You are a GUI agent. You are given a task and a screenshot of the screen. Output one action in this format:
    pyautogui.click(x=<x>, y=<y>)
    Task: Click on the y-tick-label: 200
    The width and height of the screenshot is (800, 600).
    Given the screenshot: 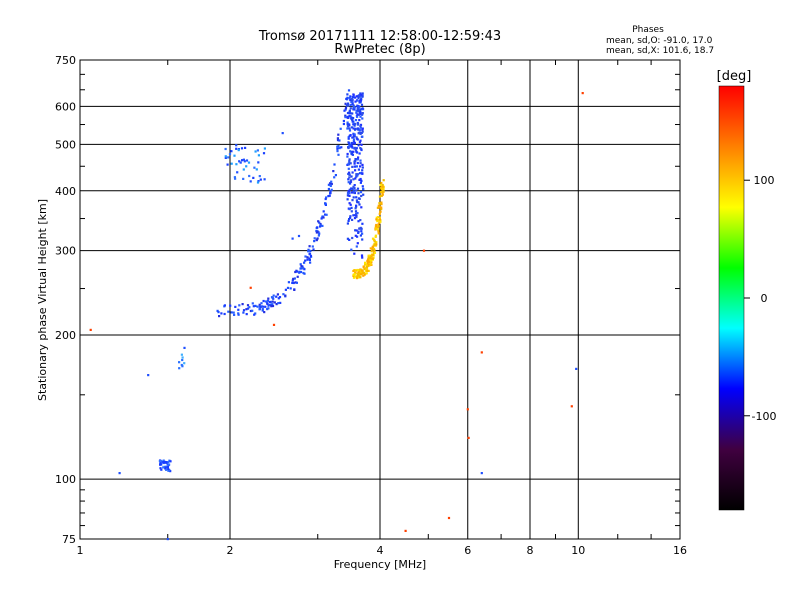 What is the action you would take?
    pyautogui.click(x=65, y=335)
    